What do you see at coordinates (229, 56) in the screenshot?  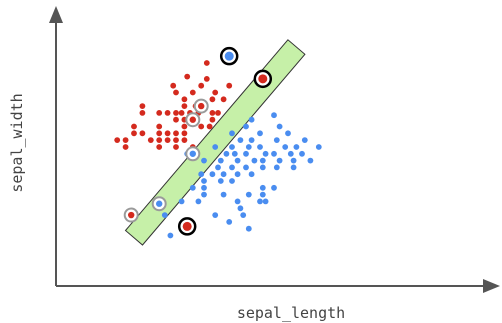 I see `misclassified-point-blue` at bounding box center [229, 56].